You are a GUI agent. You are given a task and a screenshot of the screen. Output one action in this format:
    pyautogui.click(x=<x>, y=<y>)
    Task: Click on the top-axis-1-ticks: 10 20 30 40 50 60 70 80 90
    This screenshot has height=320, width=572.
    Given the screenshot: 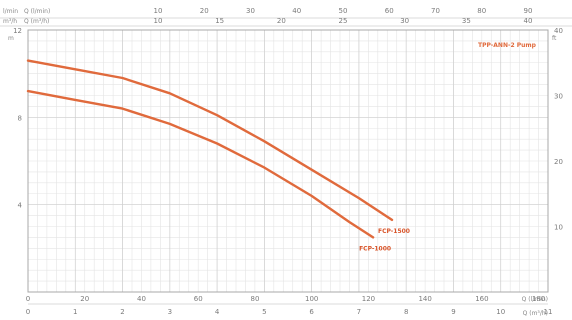 What is the action you would take?
    pyautogui.click(x=343, y=11)
    